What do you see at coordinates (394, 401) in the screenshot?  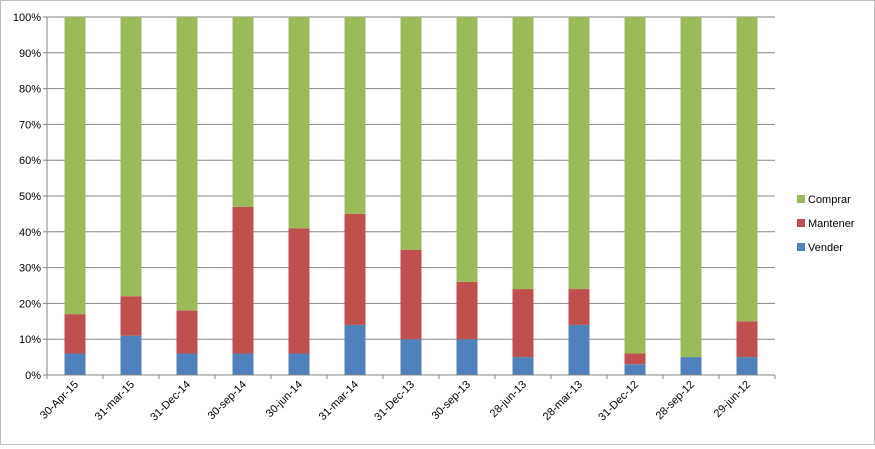 I see `x-tick-label: 31-Dec-13` at bounding box center [394, 401].